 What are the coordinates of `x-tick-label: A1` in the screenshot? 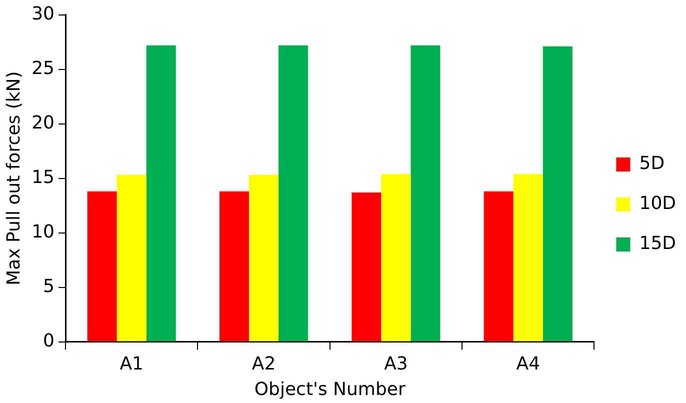 It's located at (132, 363).